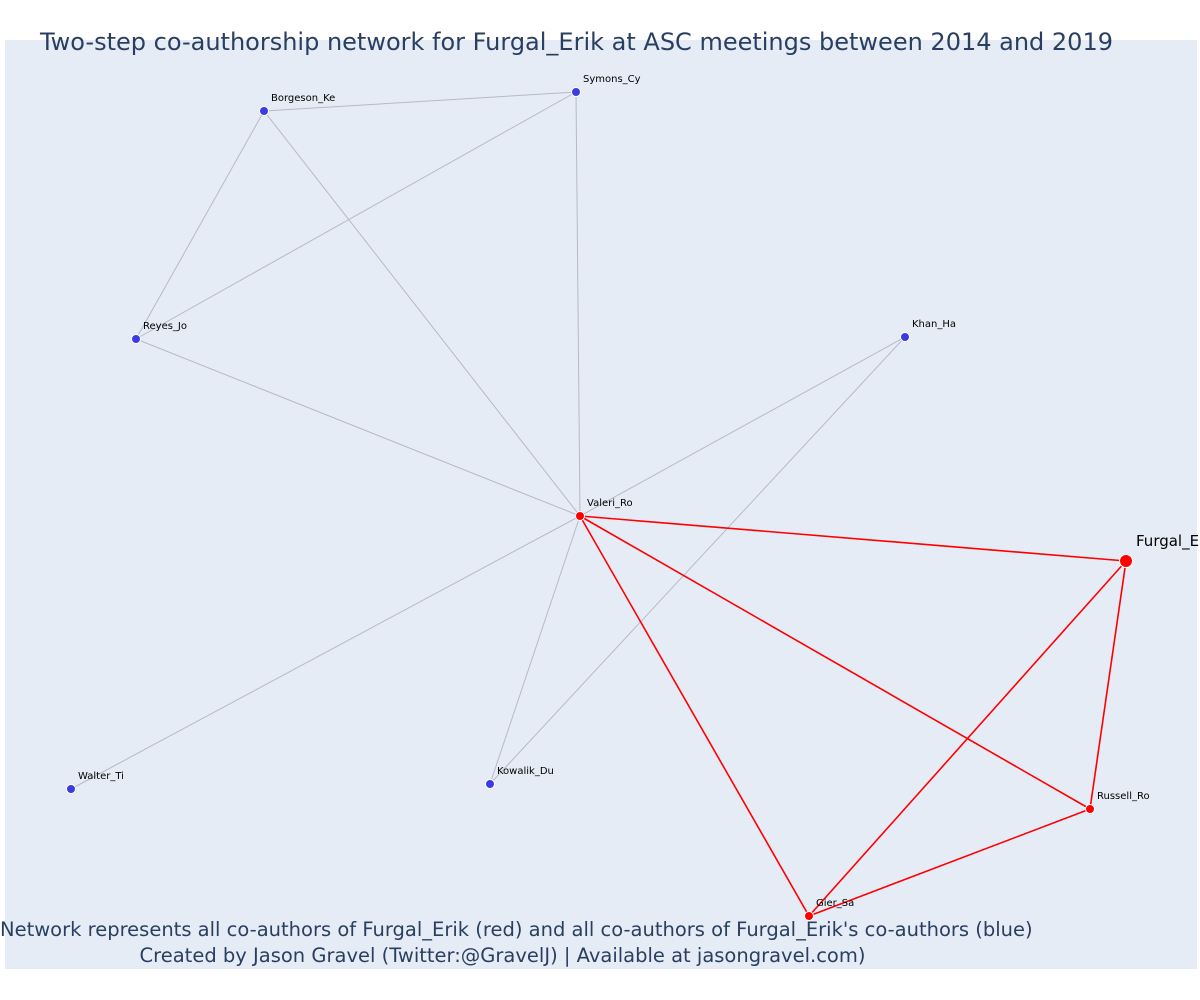 The width and height of the screenshot is (1200, 1000). I want to click on edge-Borgeson_Ke-Symons_Cy, so click(420, 101).